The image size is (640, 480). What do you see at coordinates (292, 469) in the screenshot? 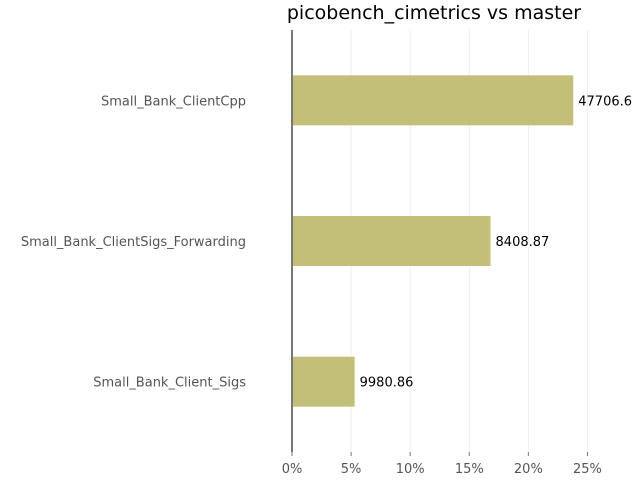
I see `x-tick-label: 0%` at bounding box center [292, 469].